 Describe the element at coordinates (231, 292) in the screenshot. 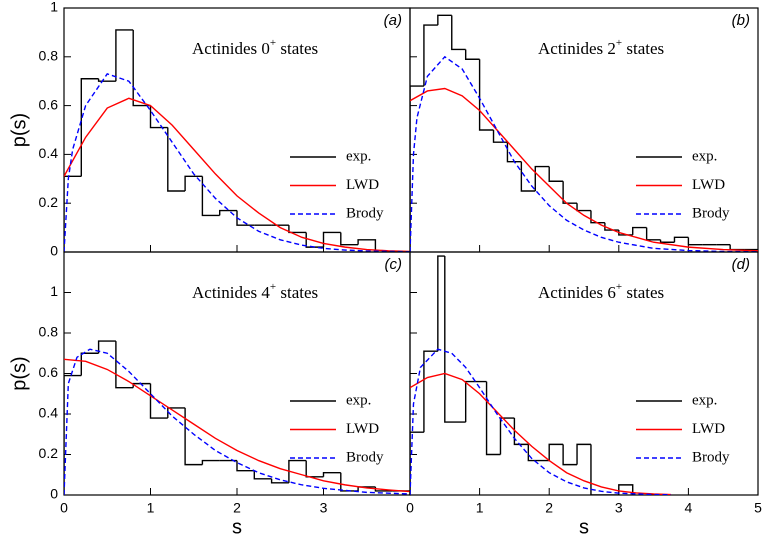

I see `title-main: Actinides 4` at that location.